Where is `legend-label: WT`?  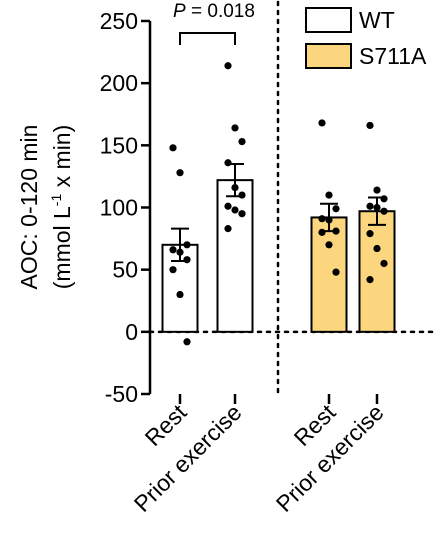 legend-label: WT is located at coordinates (377, 20).